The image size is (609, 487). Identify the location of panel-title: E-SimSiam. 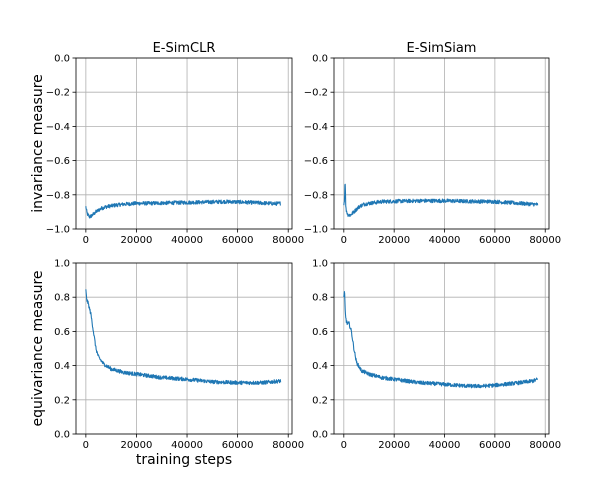
(442, 48).